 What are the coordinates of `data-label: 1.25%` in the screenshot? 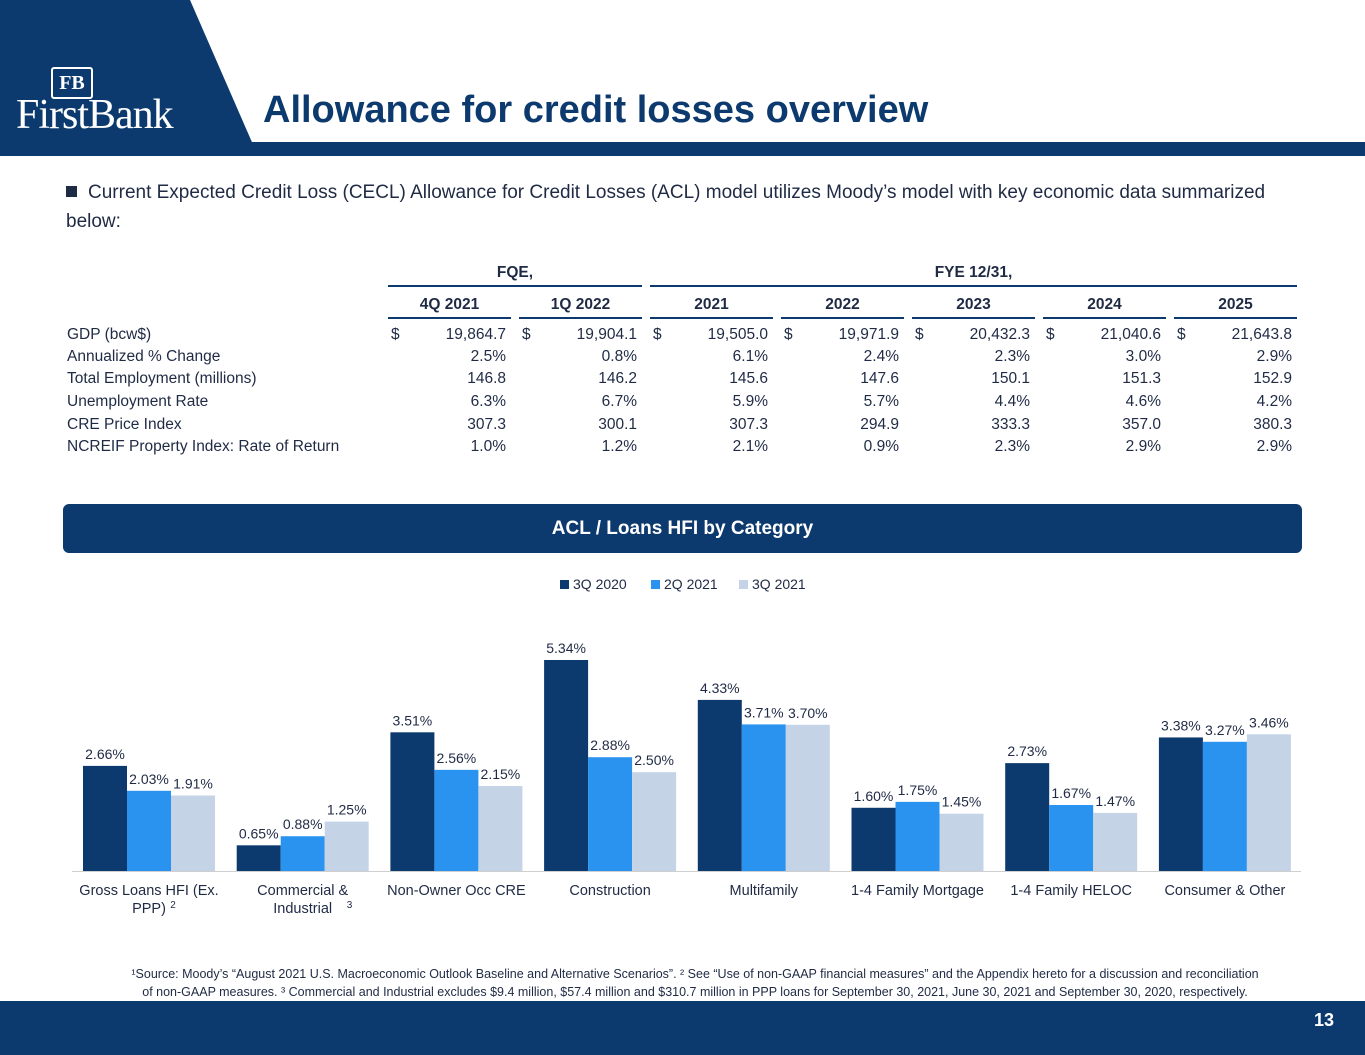 It's located at (347, 810).